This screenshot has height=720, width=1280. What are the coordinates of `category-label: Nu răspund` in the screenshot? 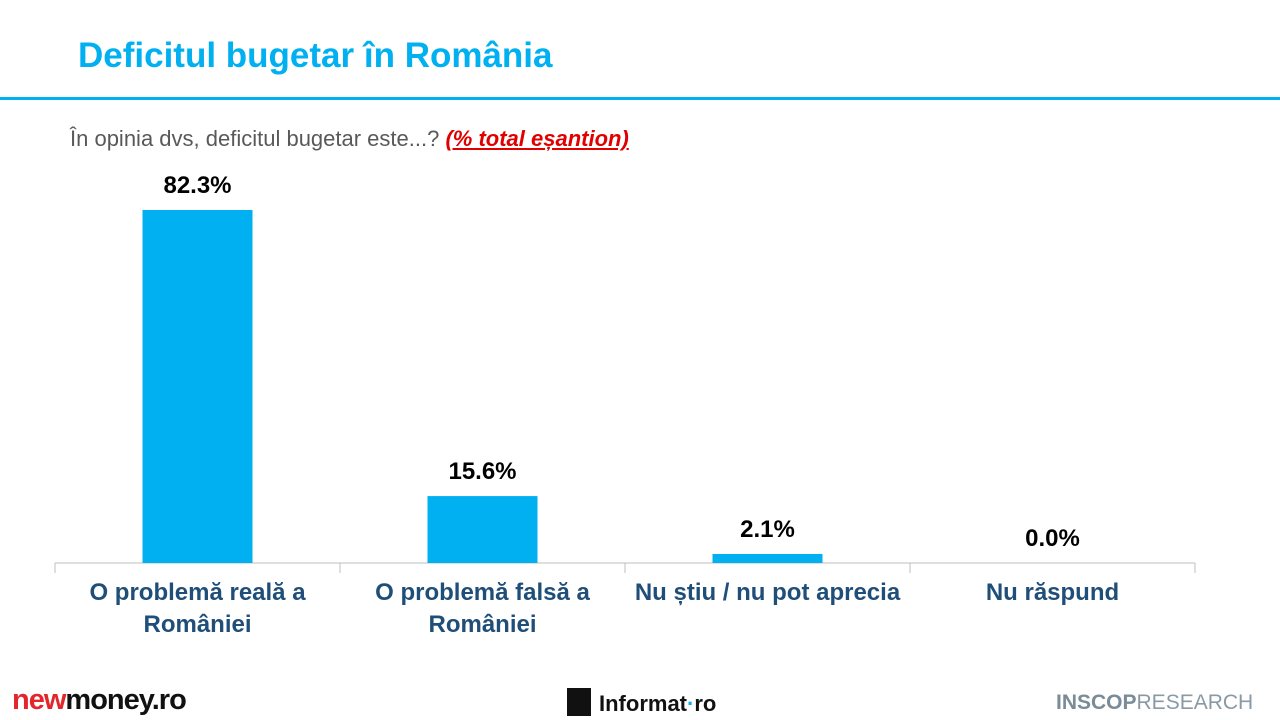 It's located at (1052, 592).